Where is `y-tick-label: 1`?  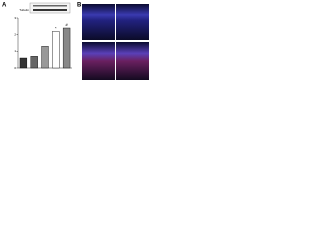
y-tick-label: 1 is located at coordinates (15, 51).